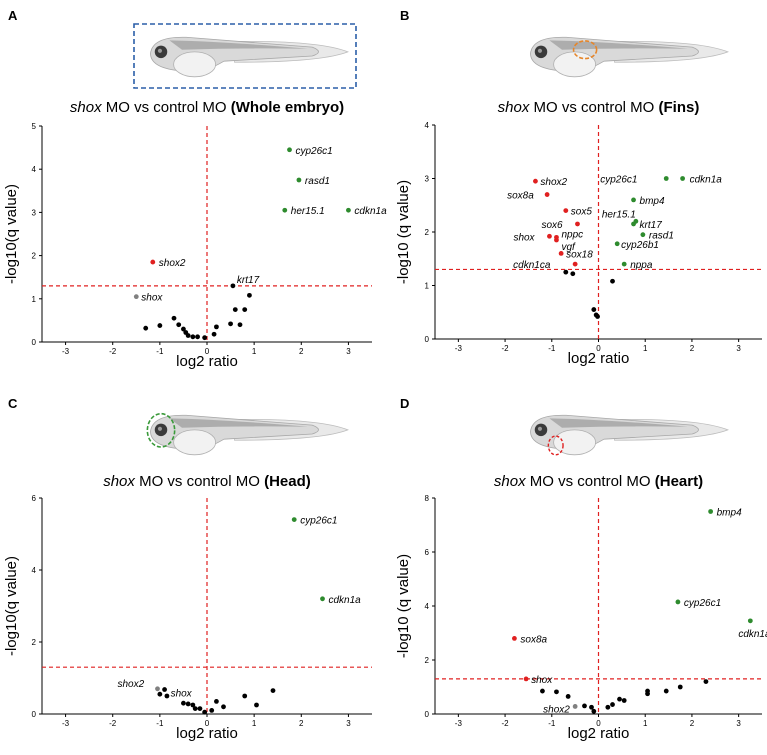 The width and height of the screenshot is (767, 755). I want to click on title-tissue: (Fins), so click(679, 107).